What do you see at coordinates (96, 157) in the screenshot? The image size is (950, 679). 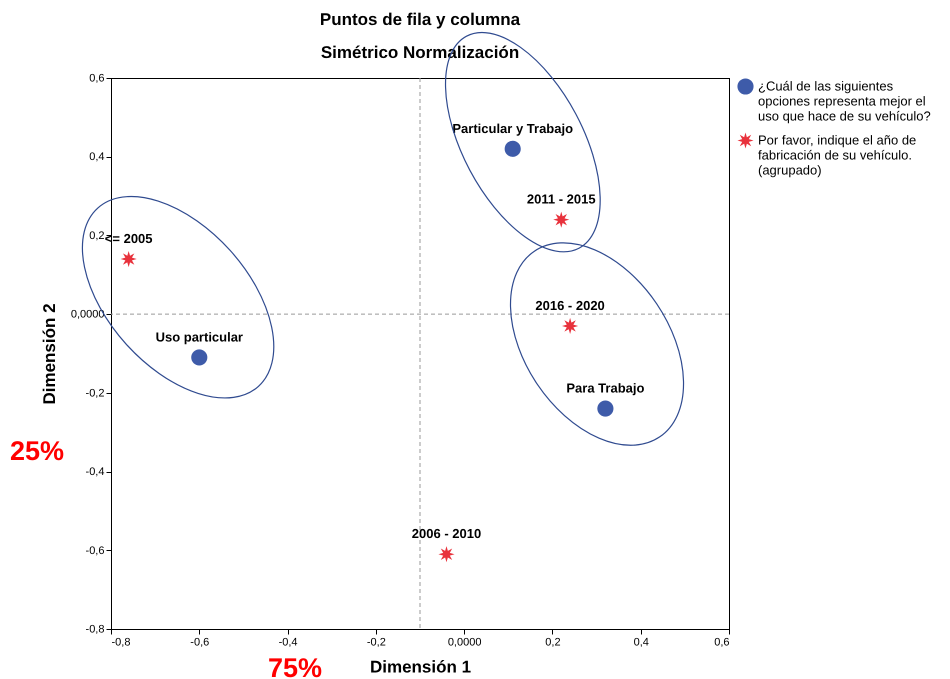 I see `y-tick-label: 0,4` at bounding box center [96, 157].